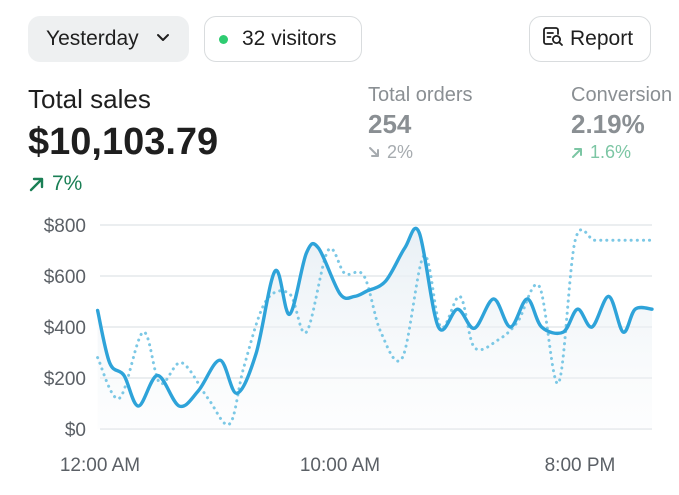 This screenshot has width=679, height=495. I want to click on y-tick-label: $600, so click(65, 277).